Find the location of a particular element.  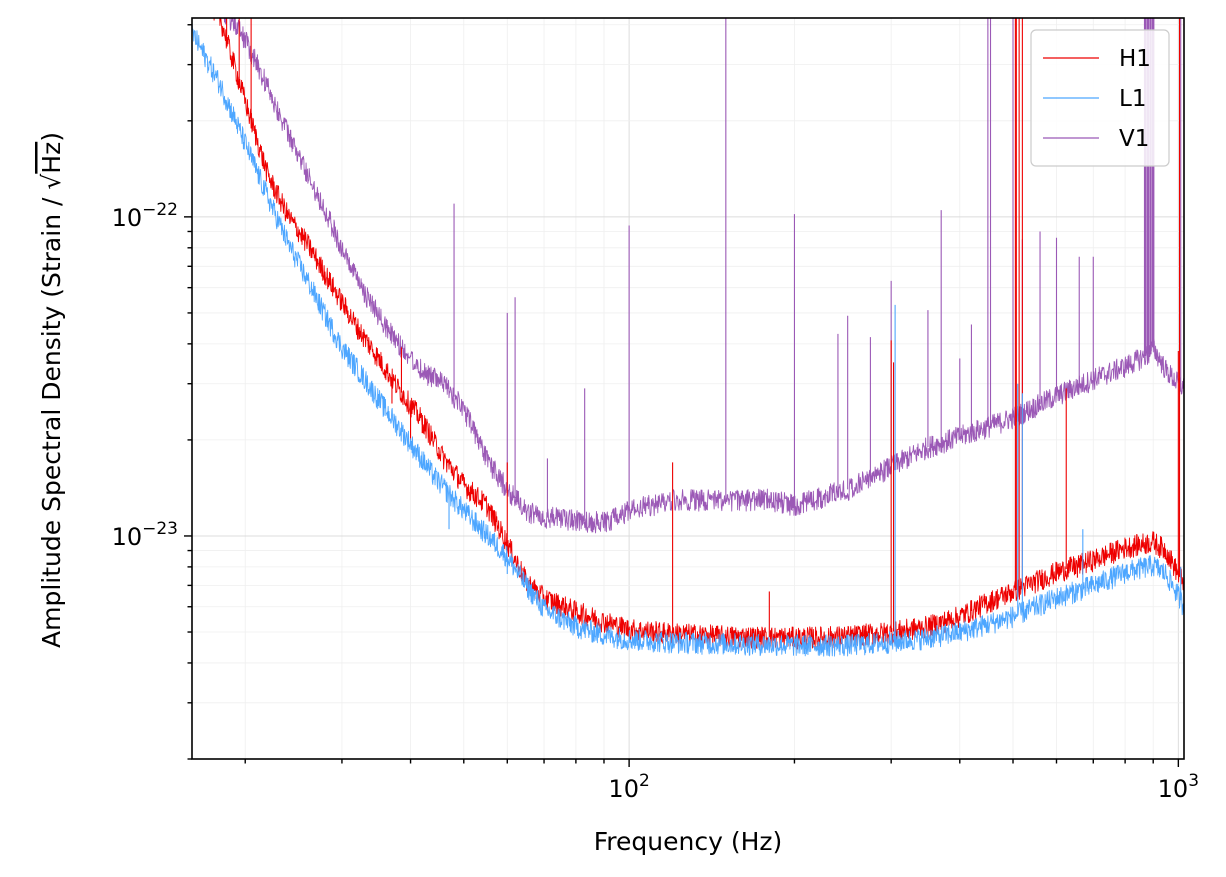

legend-label-l1: L1 is located at coordinates (1132, 99).